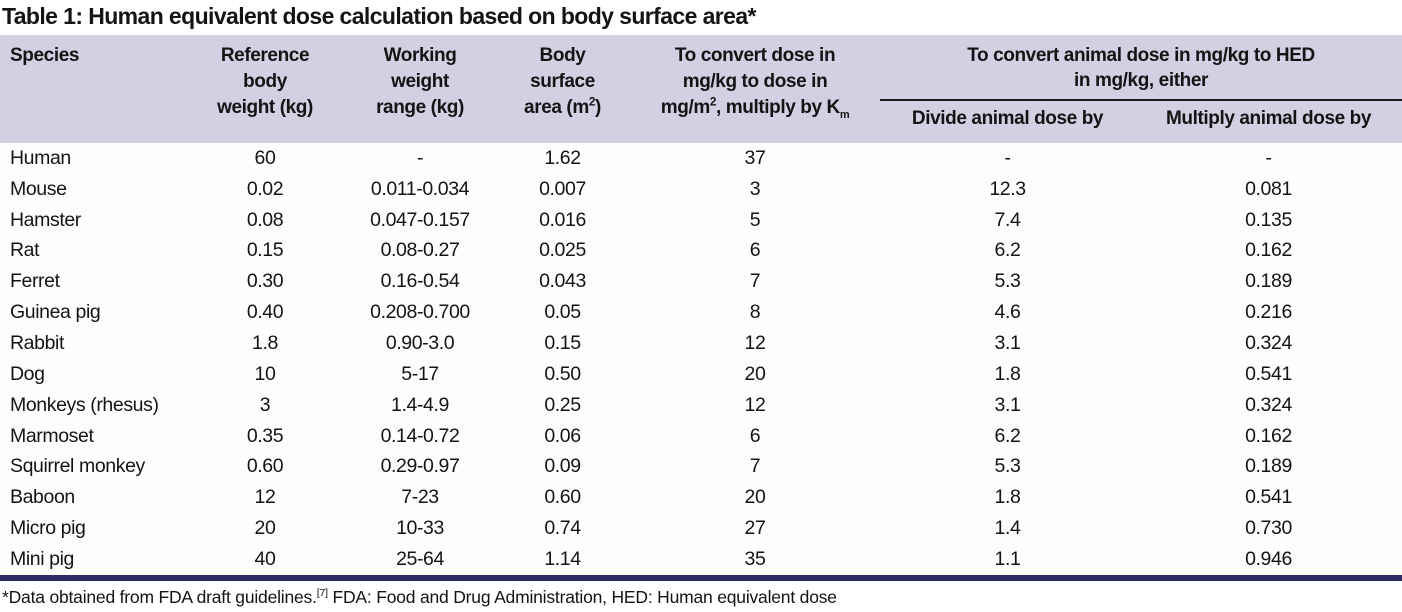 The height and width of the screenshot is (612, 1402). What do you see at coordinates (701, 436) in the screenshot?
I see `table-row: Marmoset 0.35 0.14-0.72 0.06 6 6.2 0.162` at bounding box center [701, 436].